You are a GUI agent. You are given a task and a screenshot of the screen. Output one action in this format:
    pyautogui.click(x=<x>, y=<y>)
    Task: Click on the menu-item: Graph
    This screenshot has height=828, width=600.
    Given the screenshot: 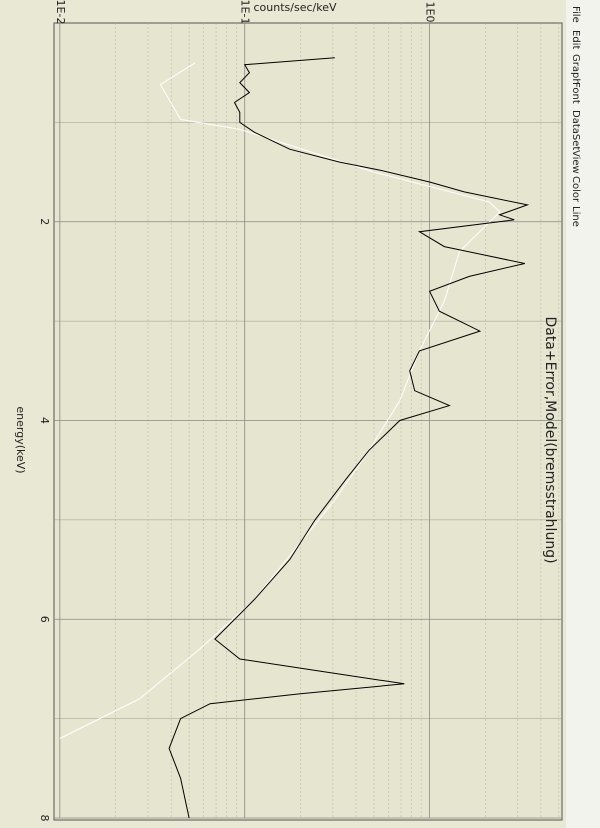 What is the action you would take?
    pyautogui.click(x=575, y=69)
    